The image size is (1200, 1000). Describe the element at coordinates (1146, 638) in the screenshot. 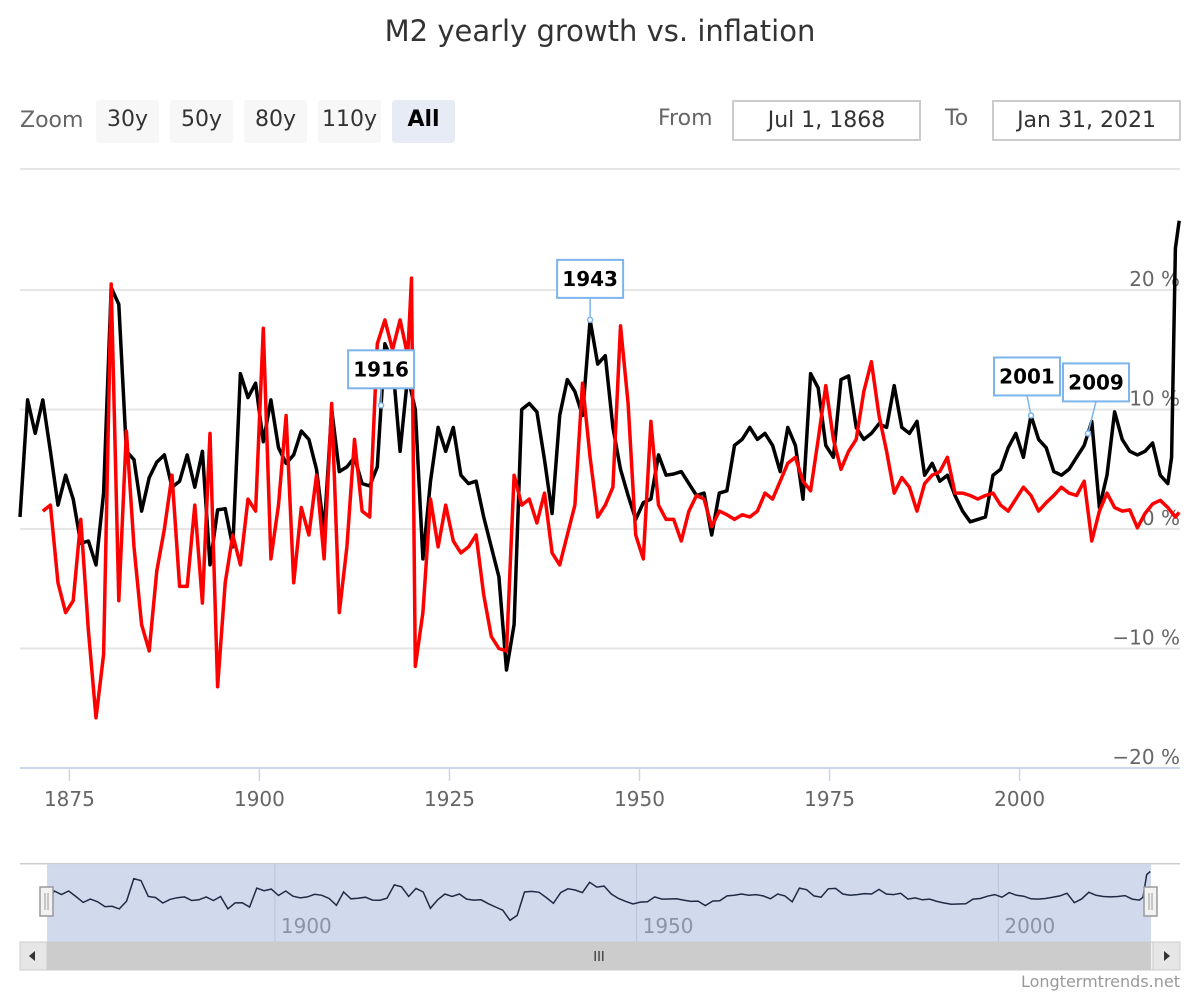

I see `y-tick-label: −10 %` at that location.